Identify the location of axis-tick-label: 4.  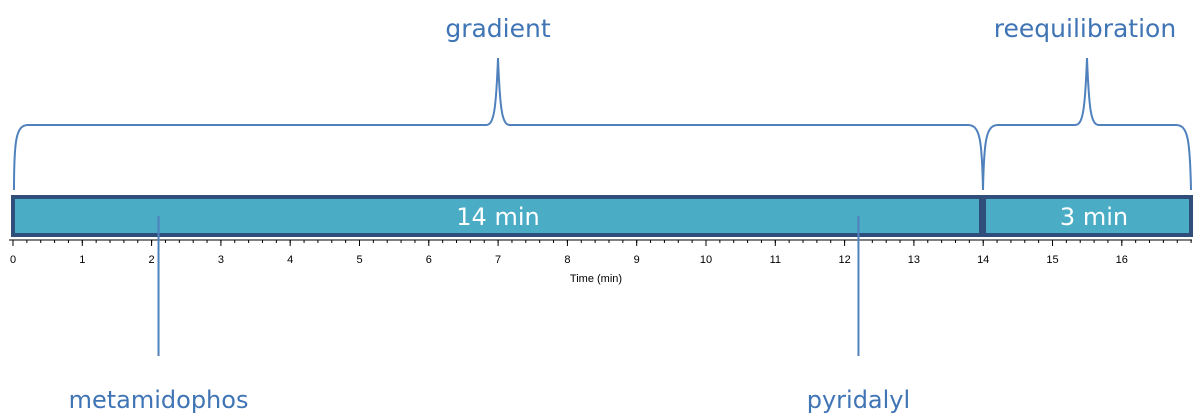
(290, 260).